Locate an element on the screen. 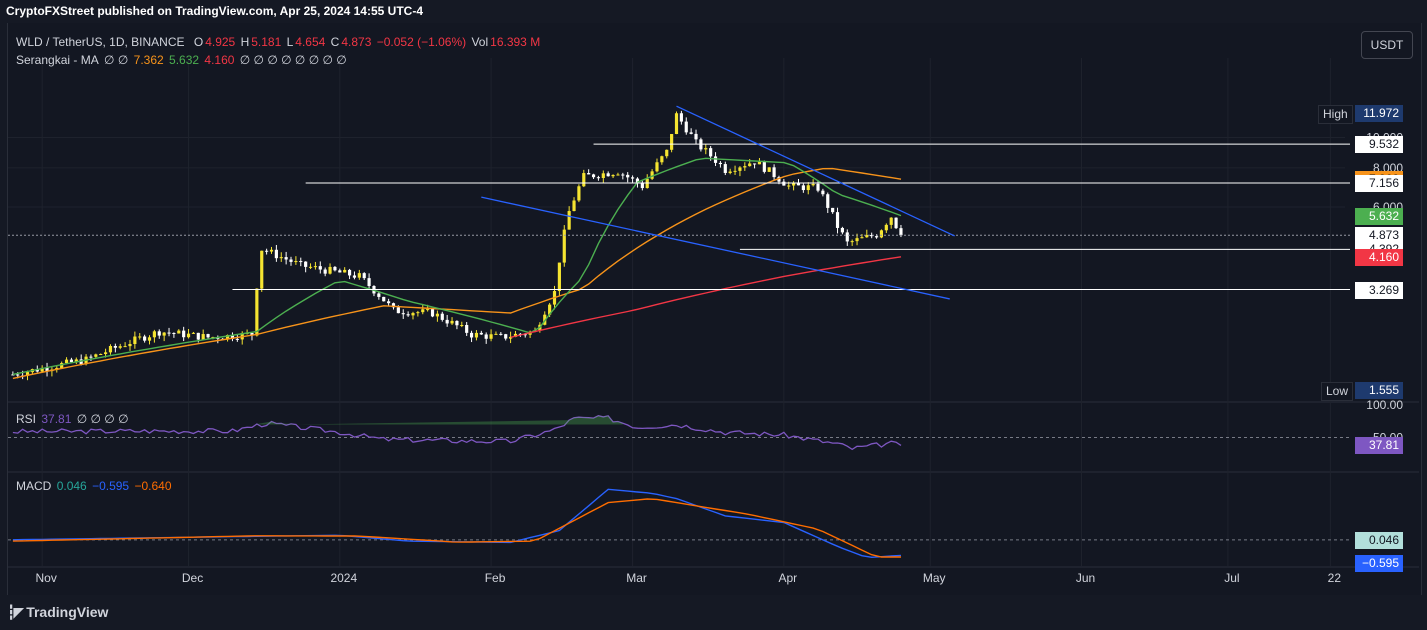 The height and width of the screenshot is (630, 1427). ma-orange-value: 7.362 is located at coordinates (148, 60).